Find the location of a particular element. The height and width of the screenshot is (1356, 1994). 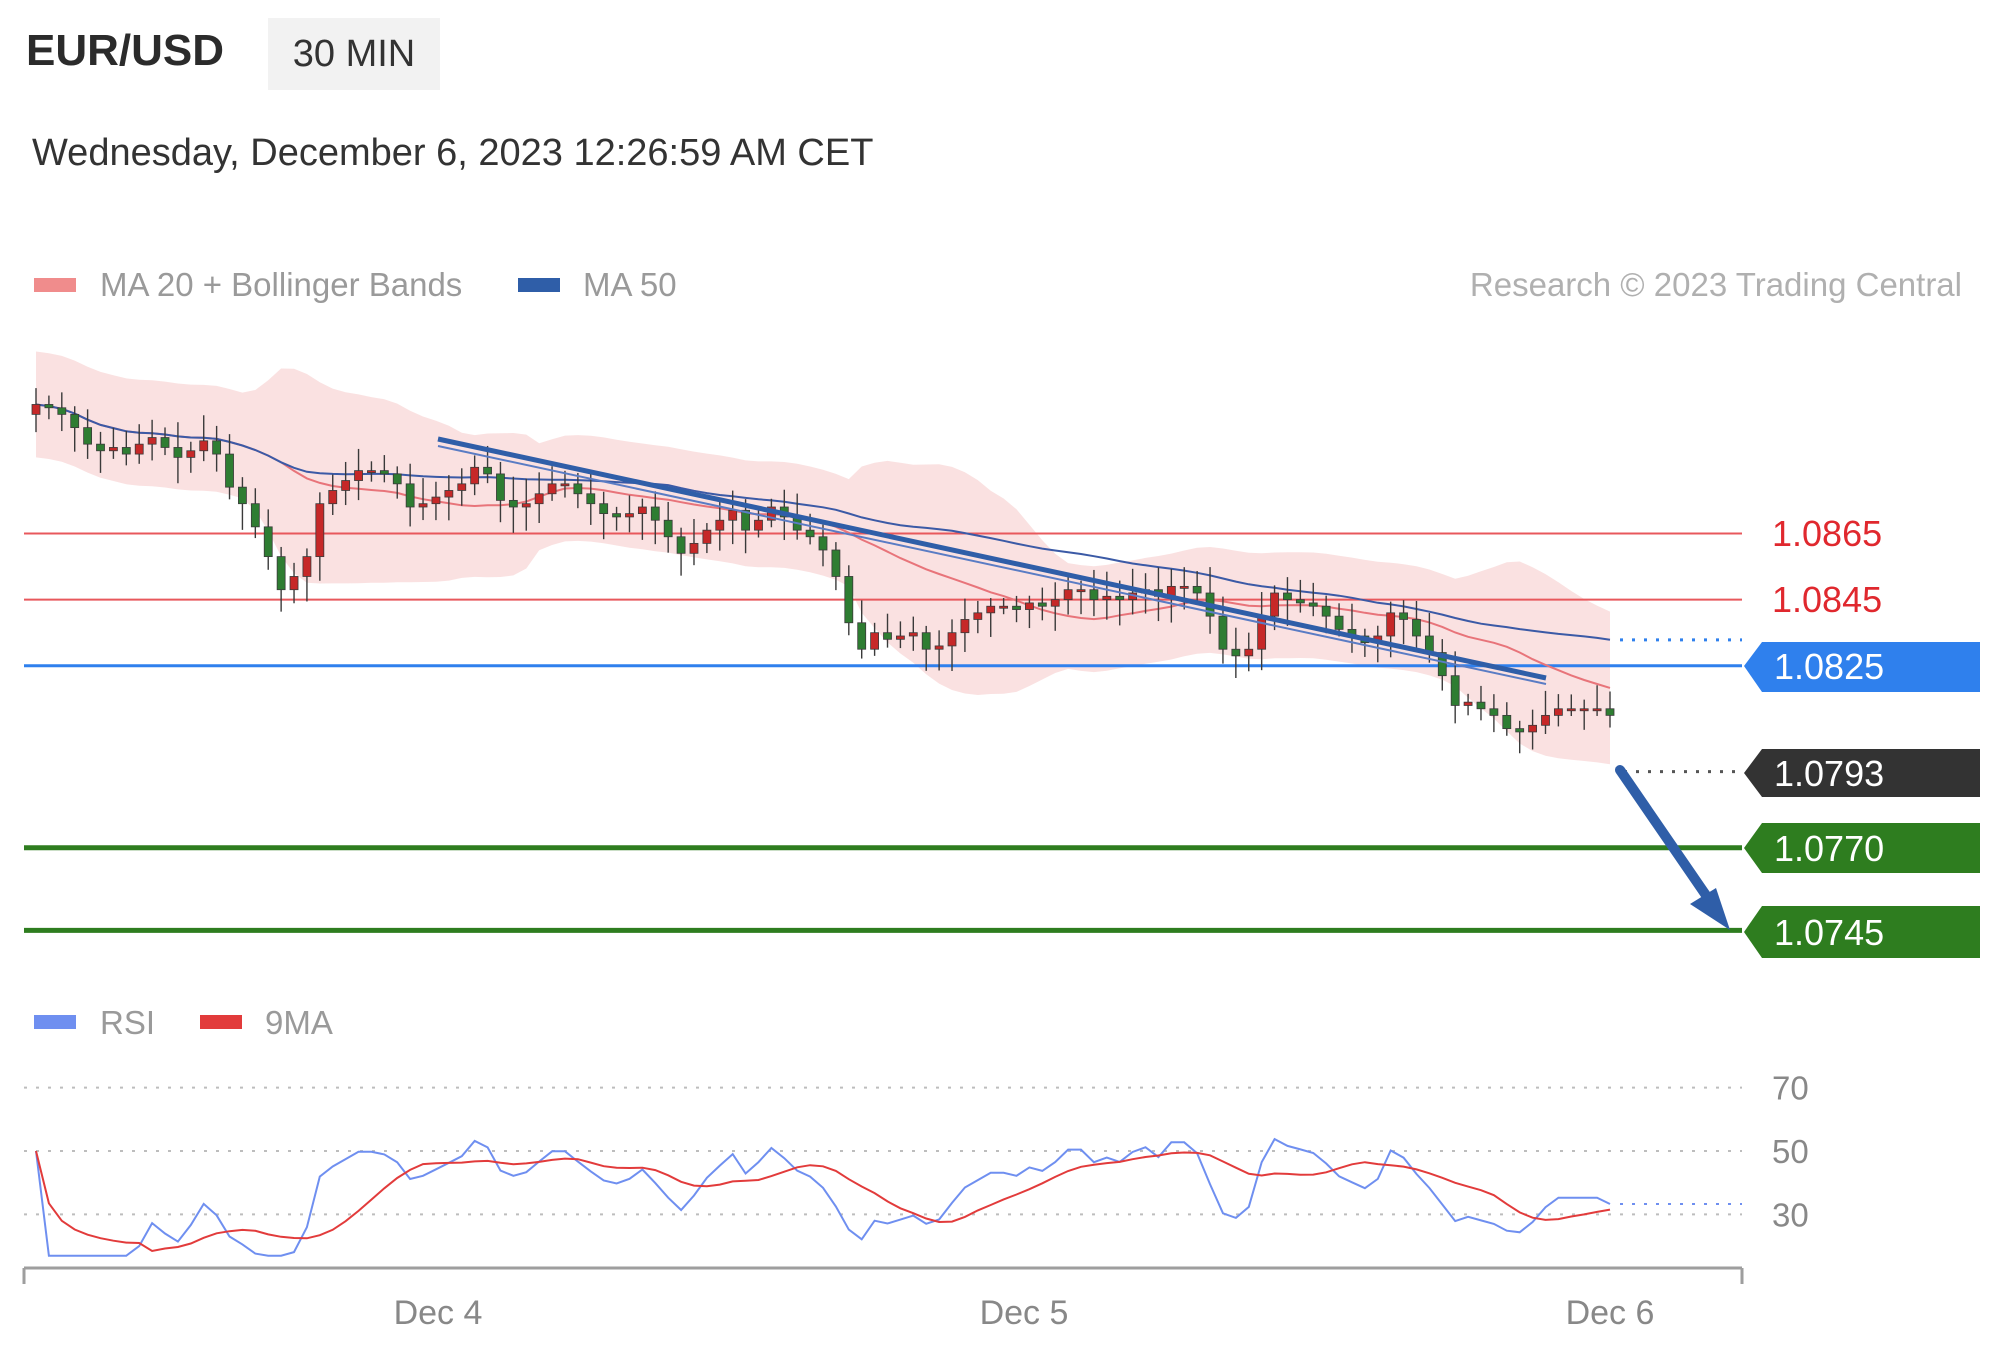

rsi-level-label: 30 is located at coordinates (1790, 1214).